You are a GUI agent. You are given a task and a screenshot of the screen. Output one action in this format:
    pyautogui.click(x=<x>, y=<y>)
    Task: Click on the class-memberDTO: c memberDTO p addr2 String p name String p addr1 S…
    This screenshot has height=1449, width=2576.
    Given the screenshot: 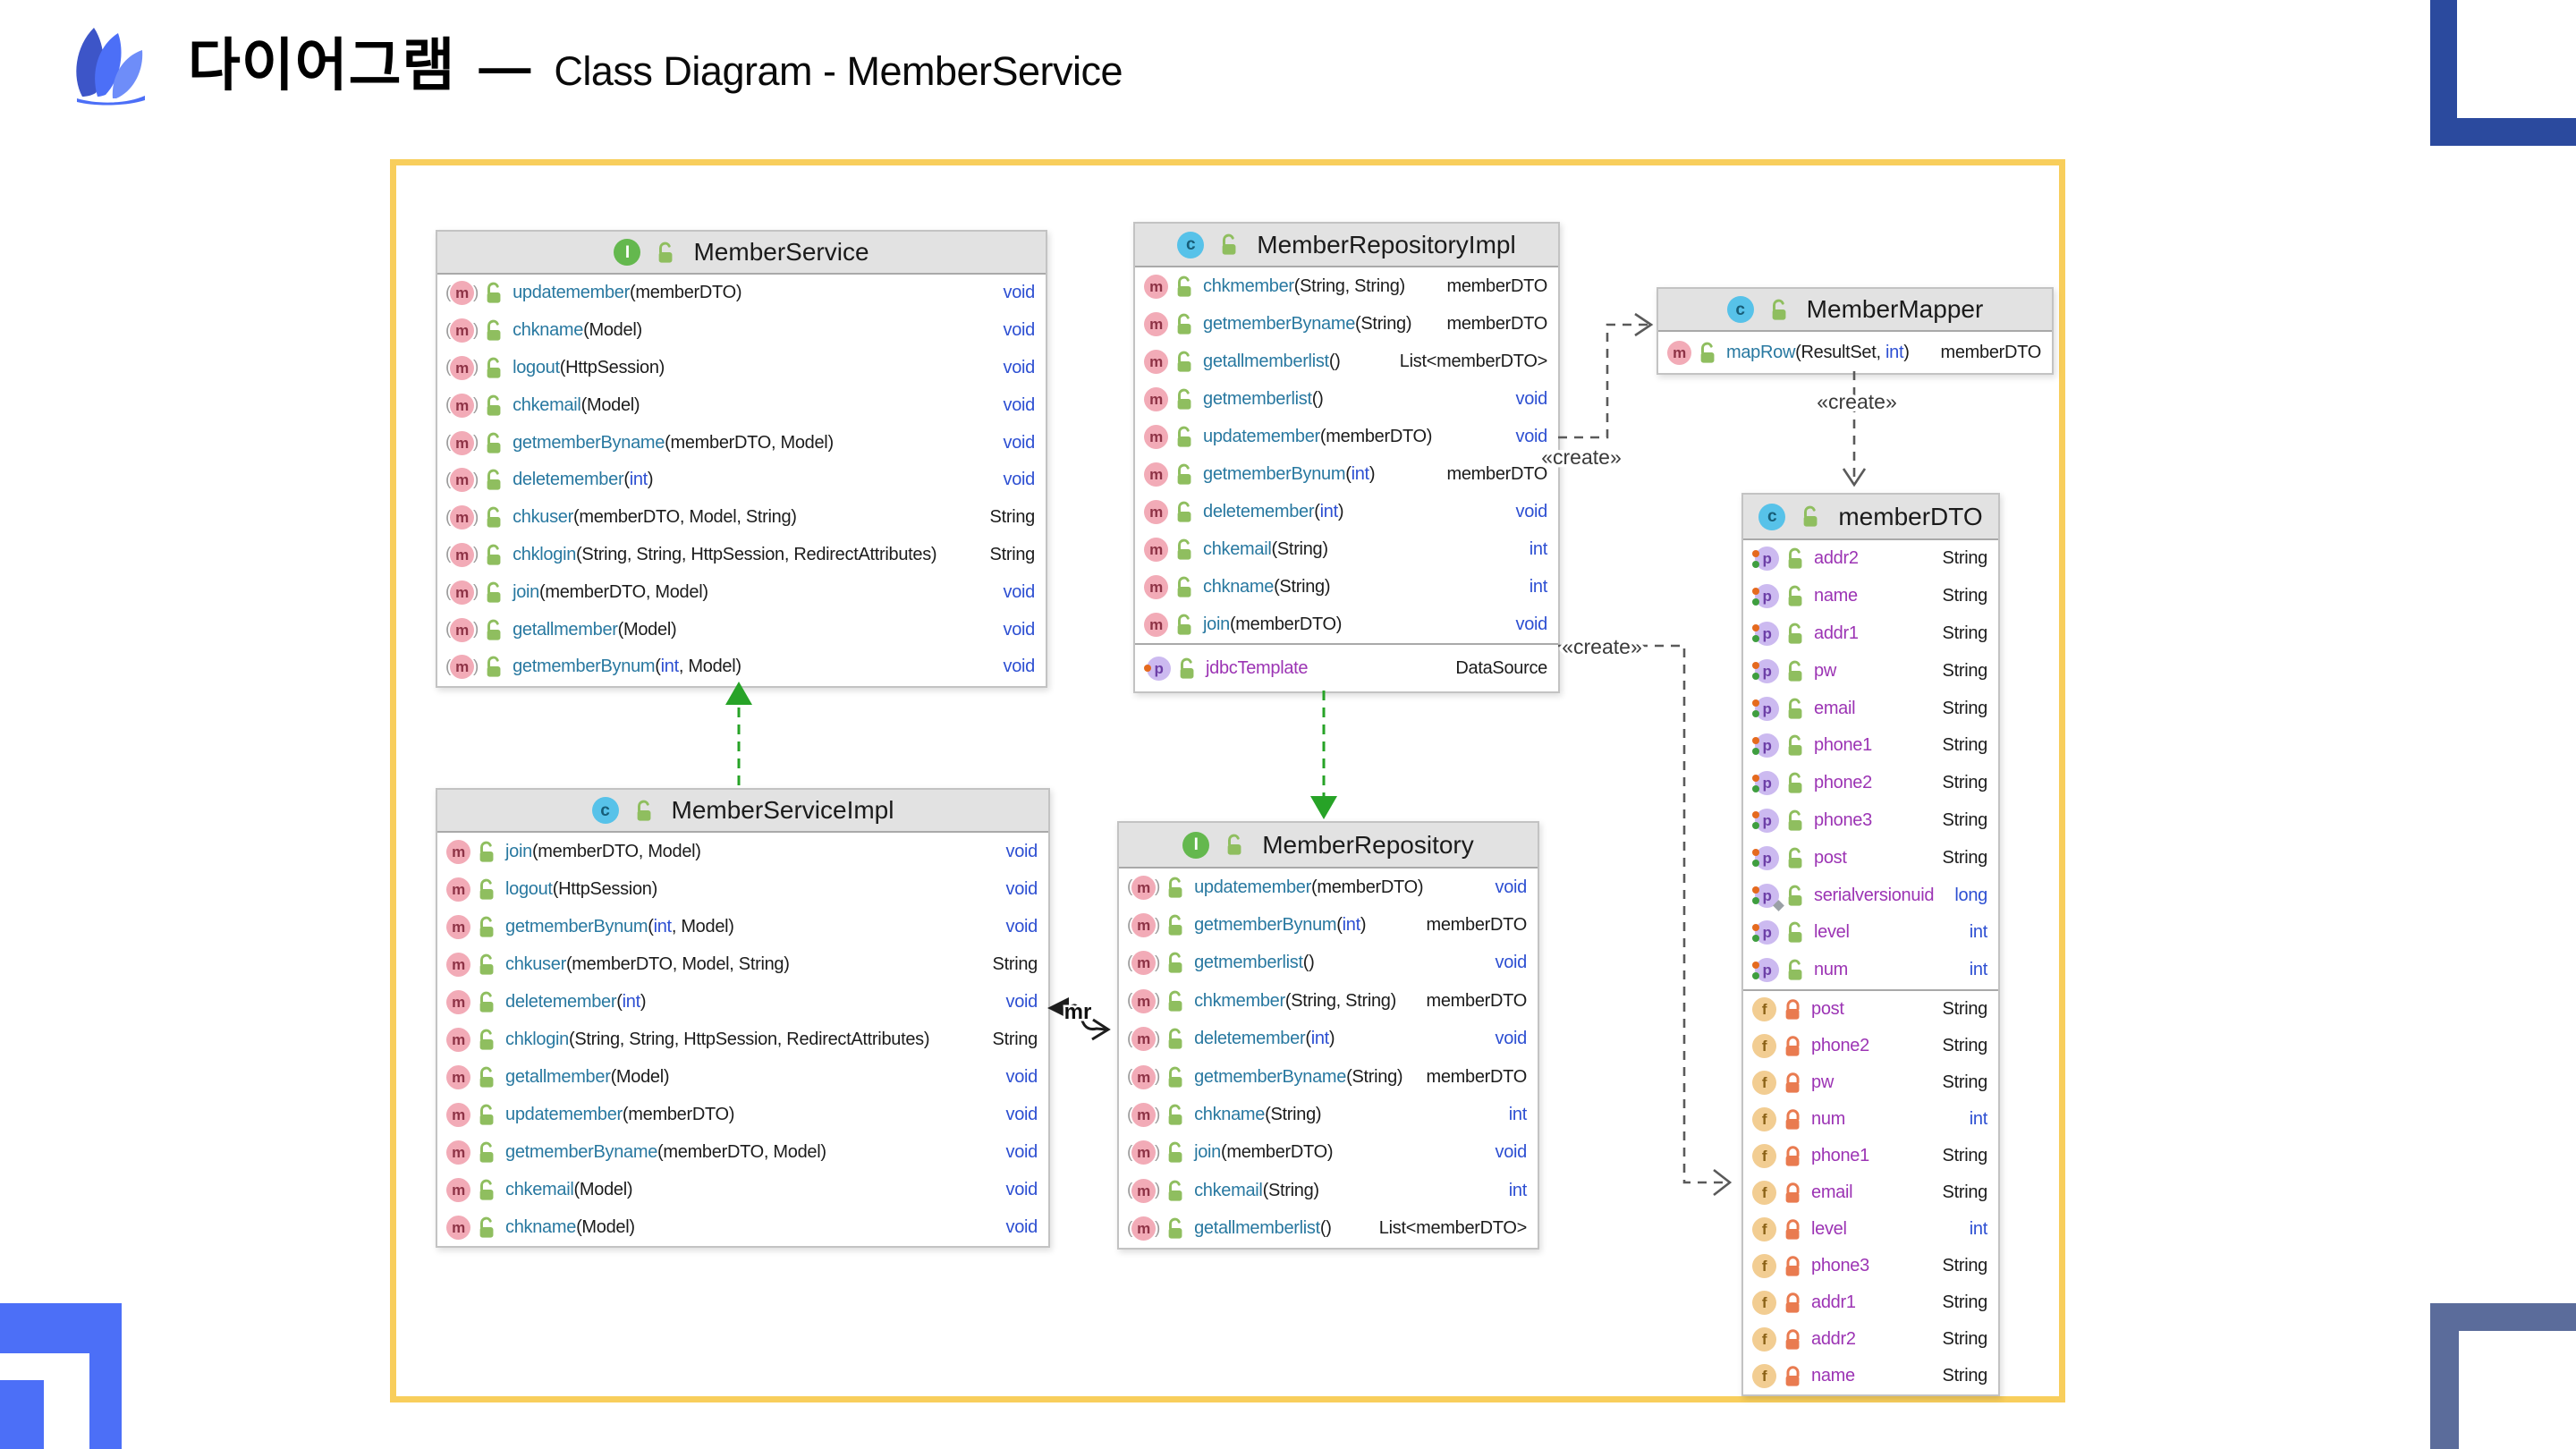 What is the action you would take?
    pyautogui.click(x=1870, y=944)
    